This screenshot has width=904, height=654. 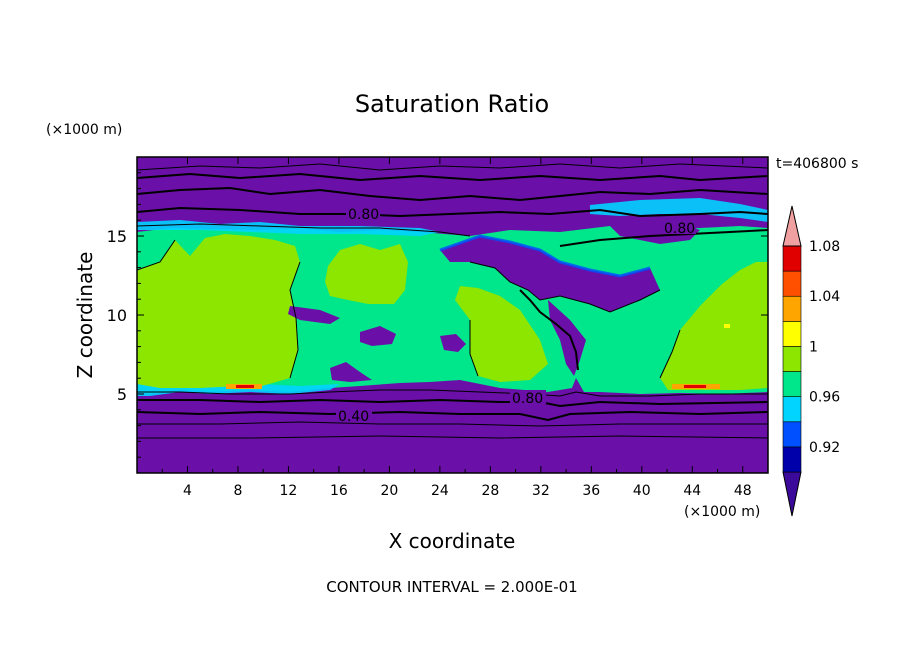 What do you see at coordinates (743, 491) in the screenshot?
I see `x-tick-label: 48` at bounding box center [743, 491].